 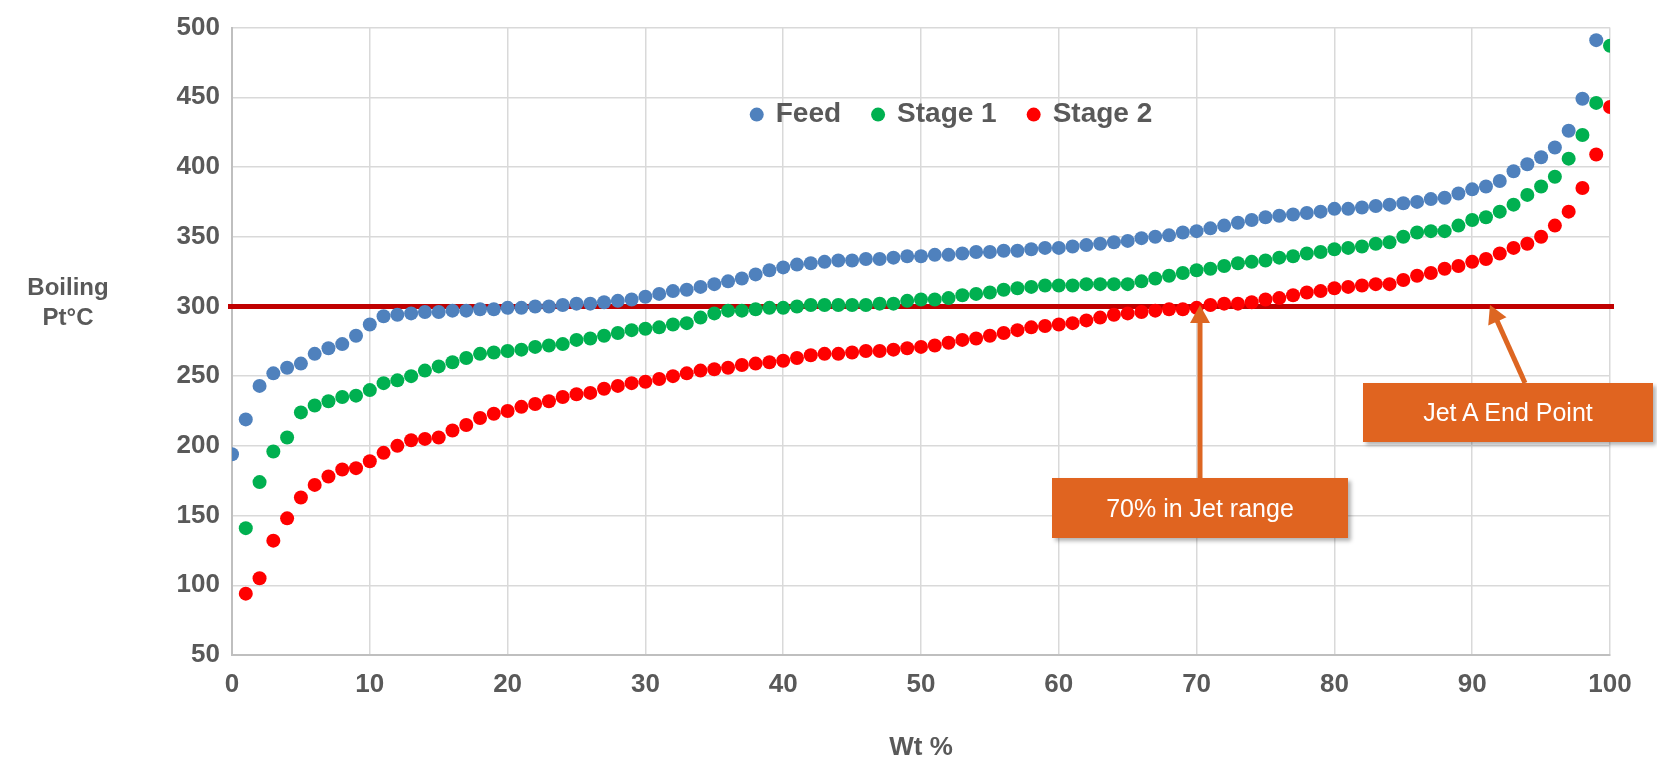 I want to click on legend-label: Feed, so click(x=808, y=113).